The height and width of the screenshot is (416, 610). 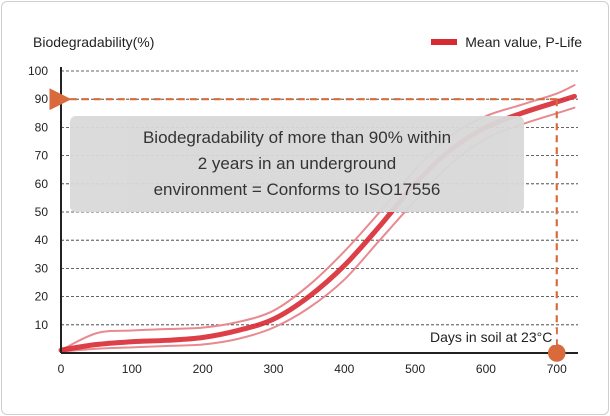 What do you see at coordinates (444, 42) in the screenshot?
I see `legend-swatch` at bounding box center [444, 42].